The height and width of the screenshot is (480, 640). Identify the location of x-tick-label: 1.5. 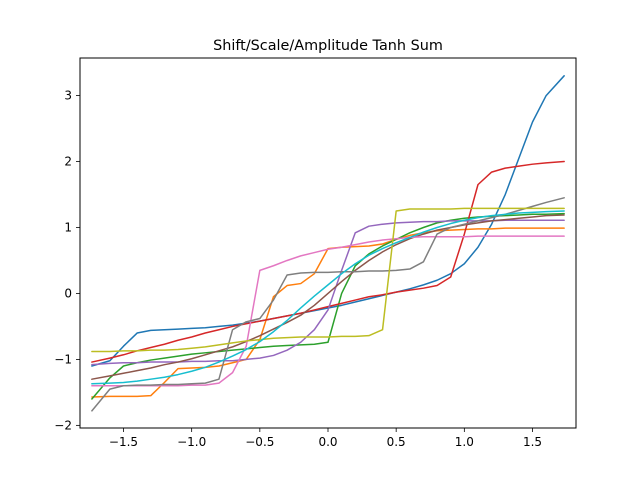
(532, 442).